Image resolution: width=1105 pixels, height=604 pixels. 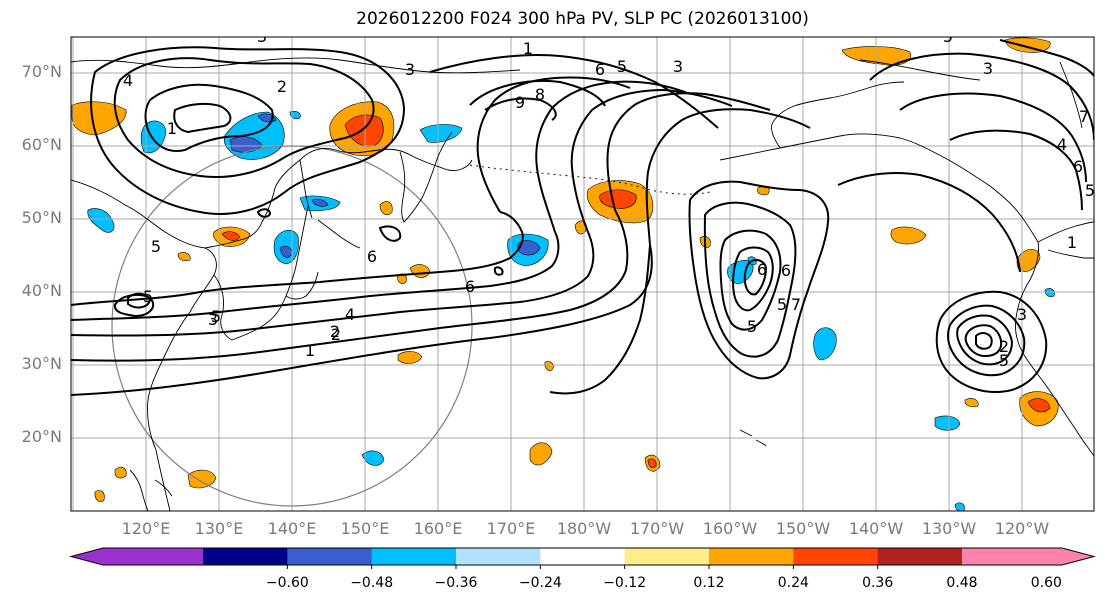 I want to click on contour-label: 8, so click(x=540, y=94).